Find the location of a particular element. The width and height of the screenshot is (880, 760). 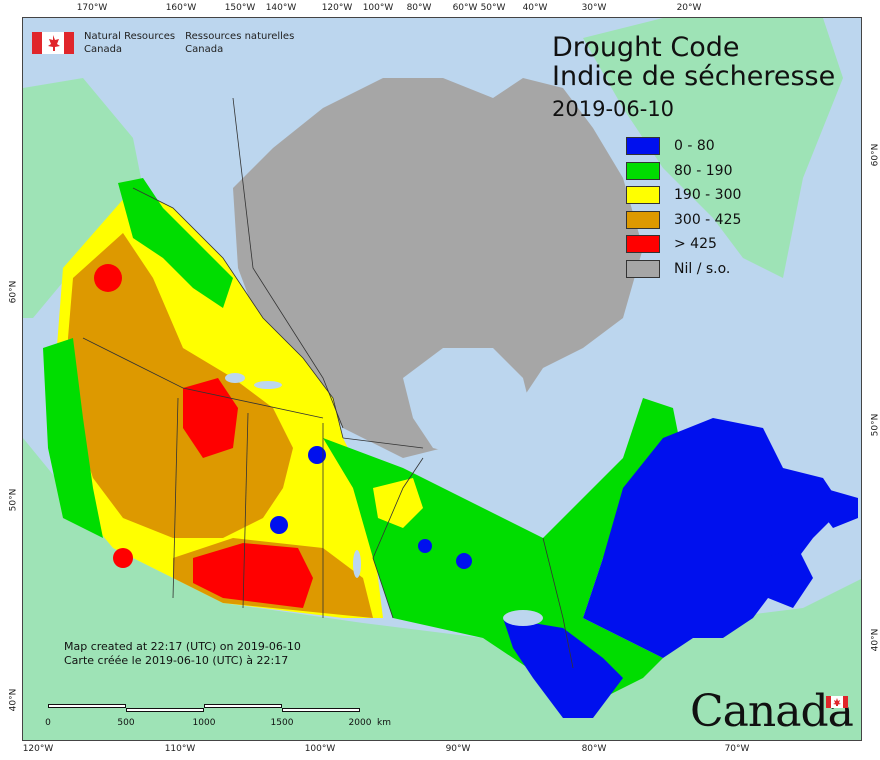

scale-label: 500 is located at coordinates (126, 723).